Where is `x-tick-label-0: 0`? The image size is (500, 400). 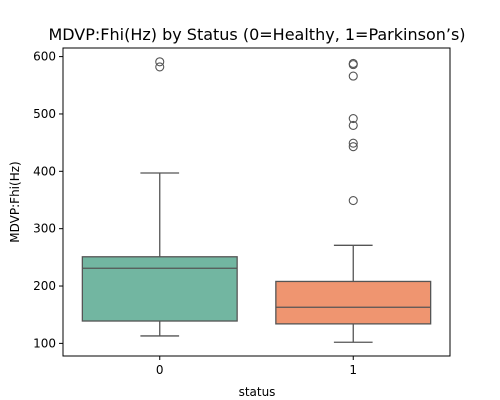
x-tick-label-0: 0 is located at coordinates (160, 370).